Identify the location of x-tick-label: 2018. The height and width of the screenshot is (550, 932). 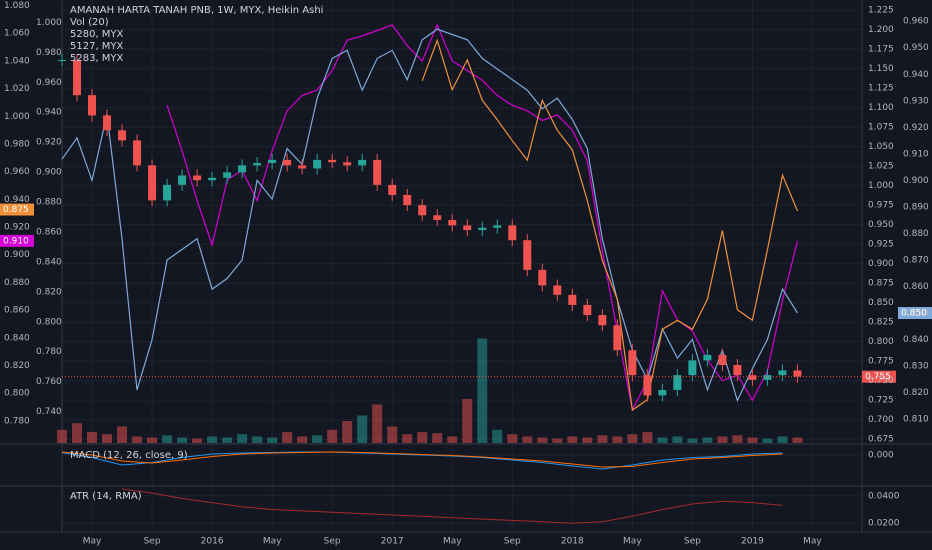
(572, 542).